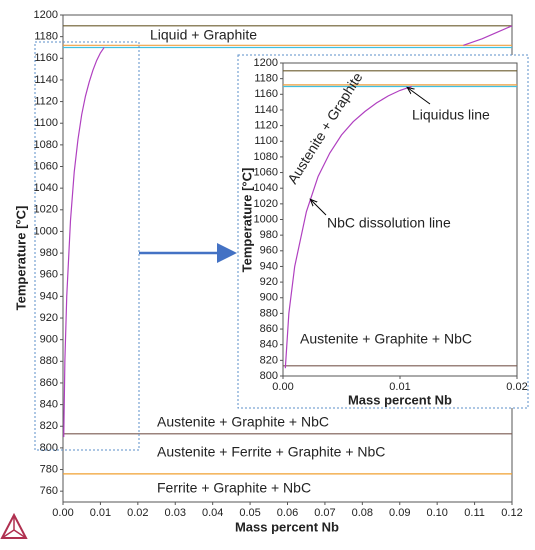 The width and height of the screenshot is (535, 550). I want to click on x-tick-label: 0.09, so click(399, 513).